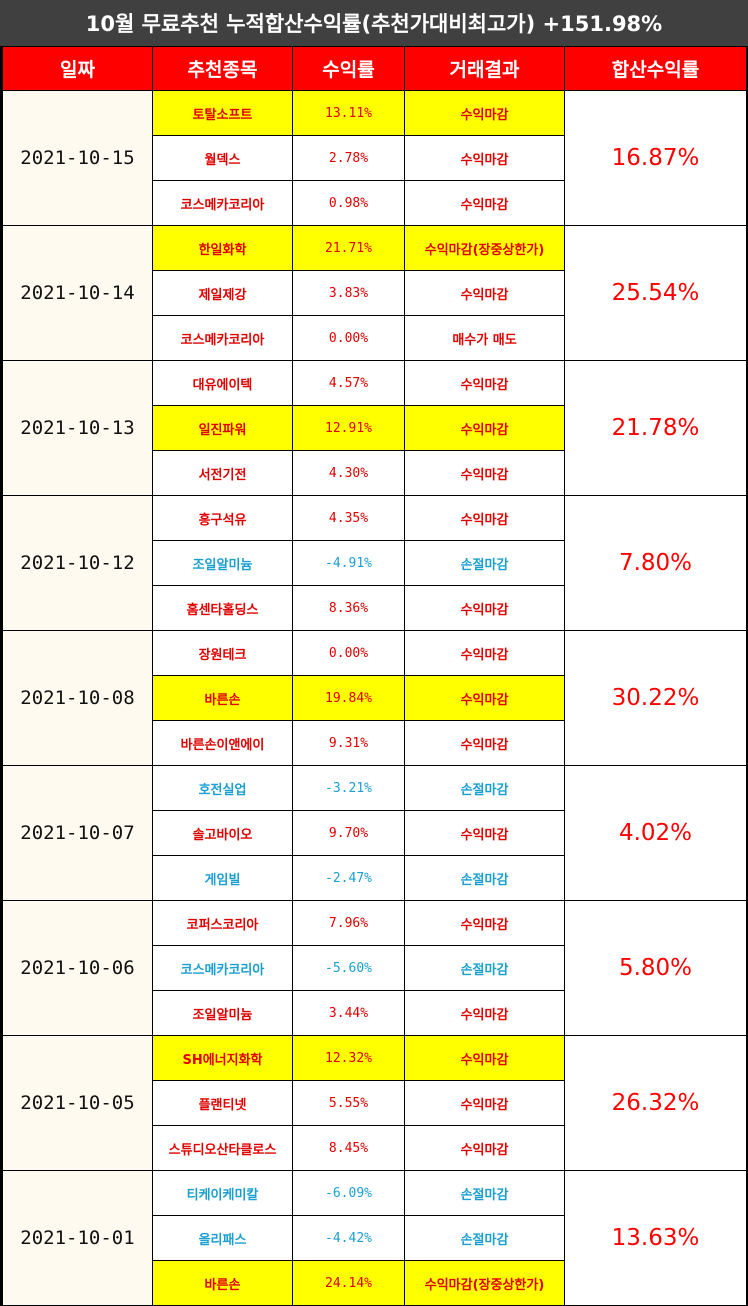 Image resolution: width=748 pixels, height=1306 pixels. What do you see at coordinates (348, 743) in the screenshot?
I see `rate-cell: 9.31%` at bounding box center [348, 743].